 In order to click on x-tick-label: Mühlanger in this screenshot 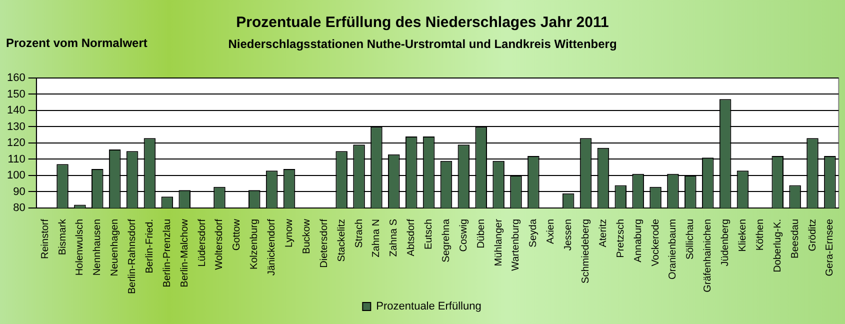, I will do `click(498, 242)`.